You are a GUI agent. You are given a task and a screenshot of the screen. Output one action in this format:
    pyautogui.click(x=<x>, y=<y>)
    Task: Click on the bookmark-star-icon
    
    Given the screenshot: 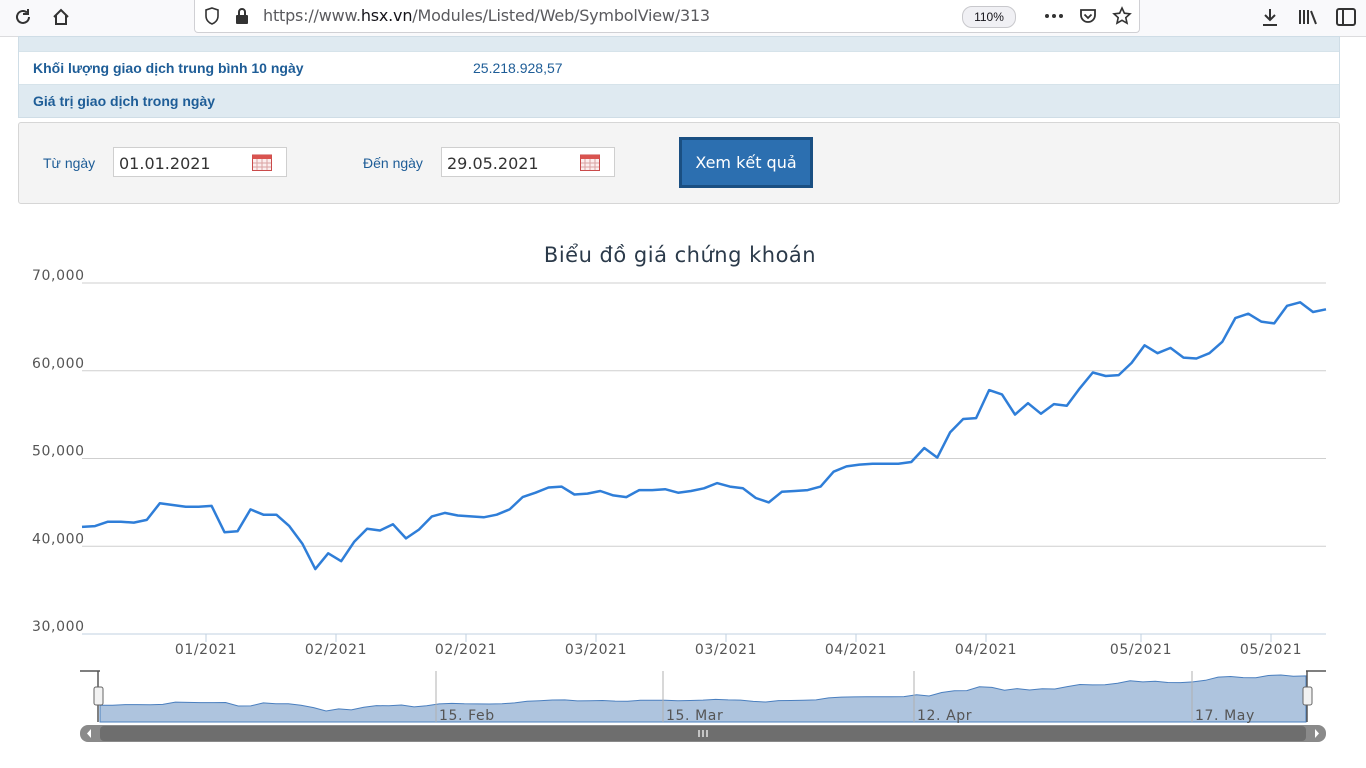 What is the action you would take?
    pyautogui.click(x=1122, y=16)
    